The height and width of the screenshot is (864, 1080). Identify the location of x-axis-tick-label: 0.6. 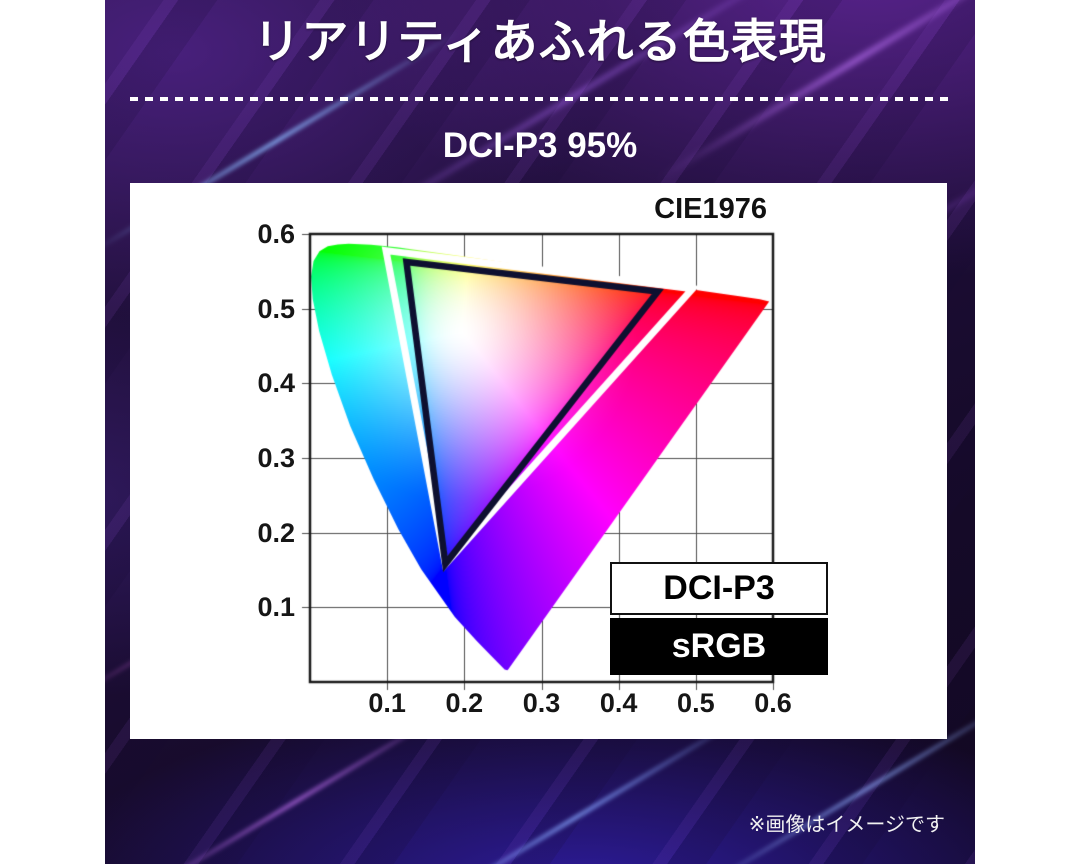
(773, 703).